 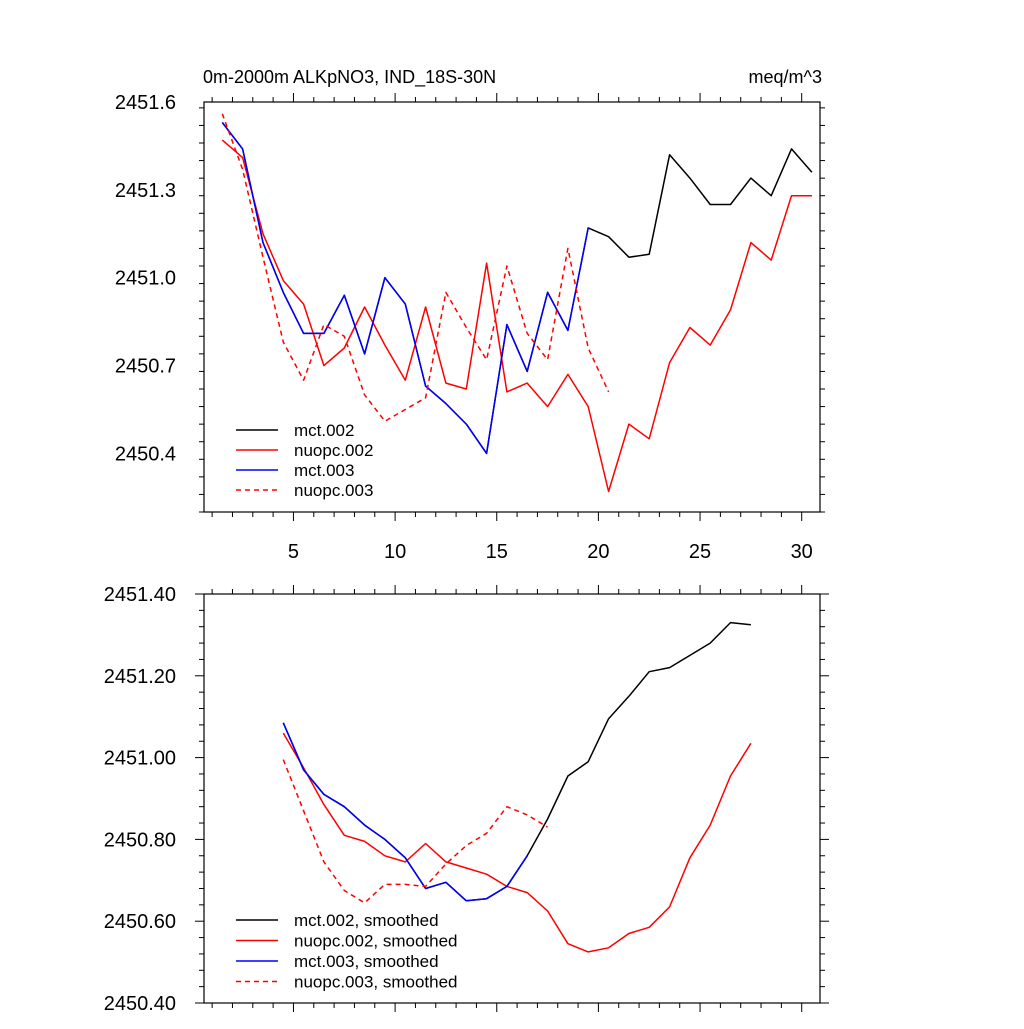 What do you see at coordinates (140, 759) in the screenshot?
I see `y-tick-label: 2451.00` at bounding box center [140, 759].